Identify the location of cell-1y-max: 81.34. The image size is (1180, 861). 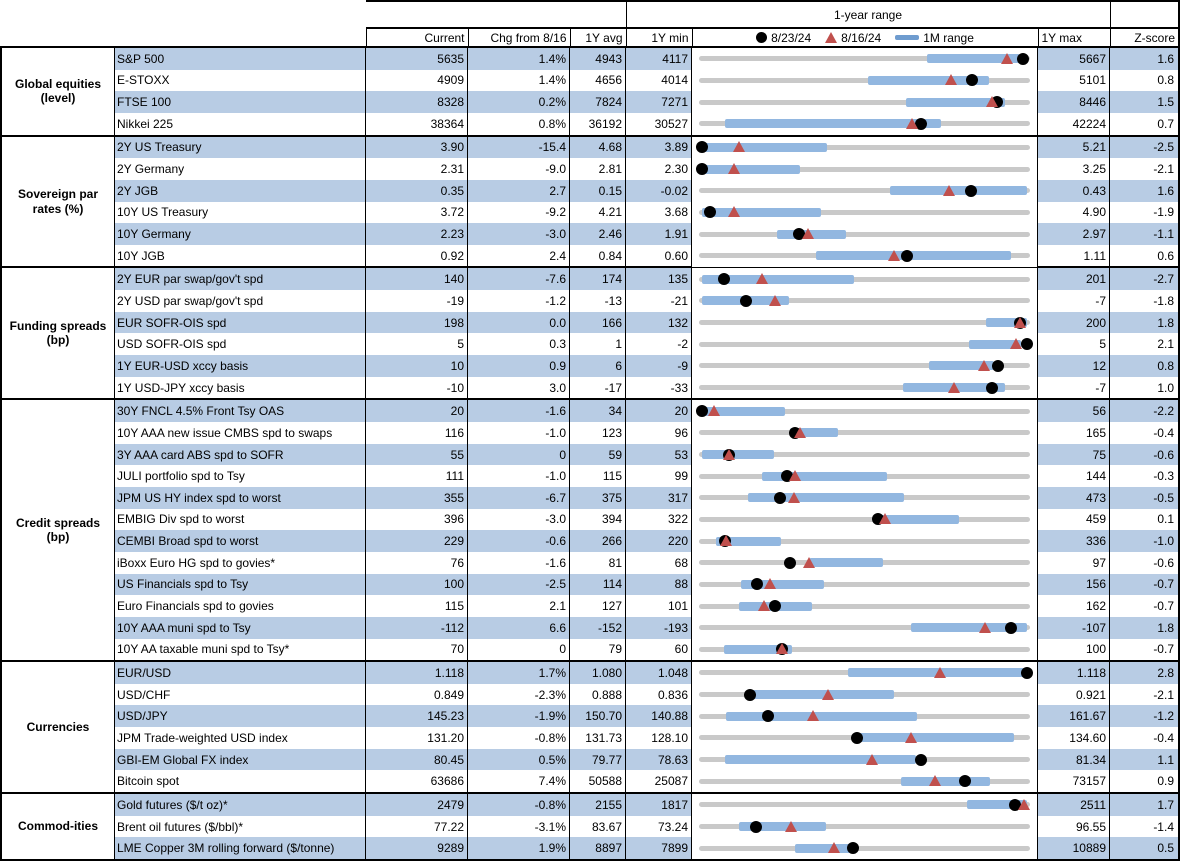
(1074, 759).